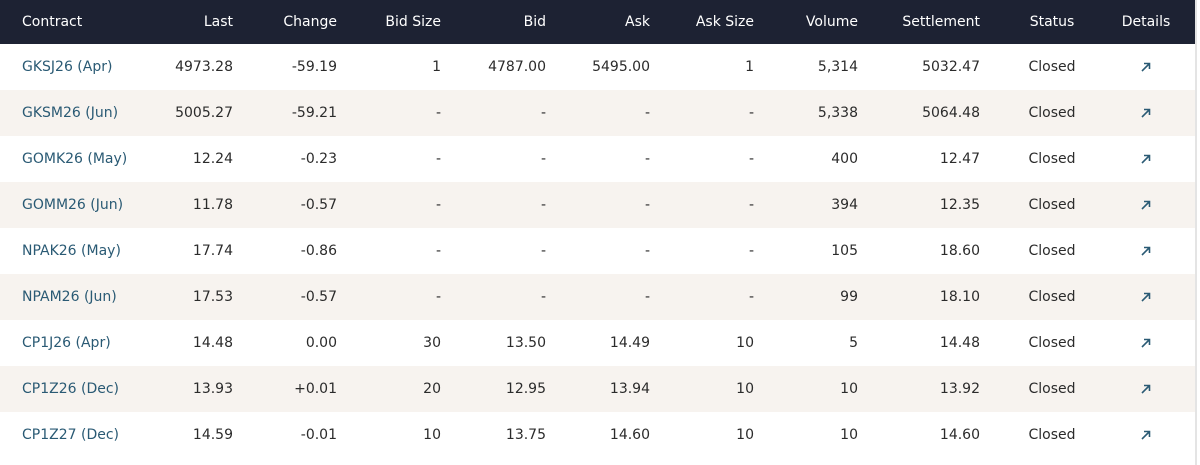 The image size is (1200, 465). Describe the element at coordinates (959, 297) in the screenshot. I see `cell-text: 18.10` at that location.